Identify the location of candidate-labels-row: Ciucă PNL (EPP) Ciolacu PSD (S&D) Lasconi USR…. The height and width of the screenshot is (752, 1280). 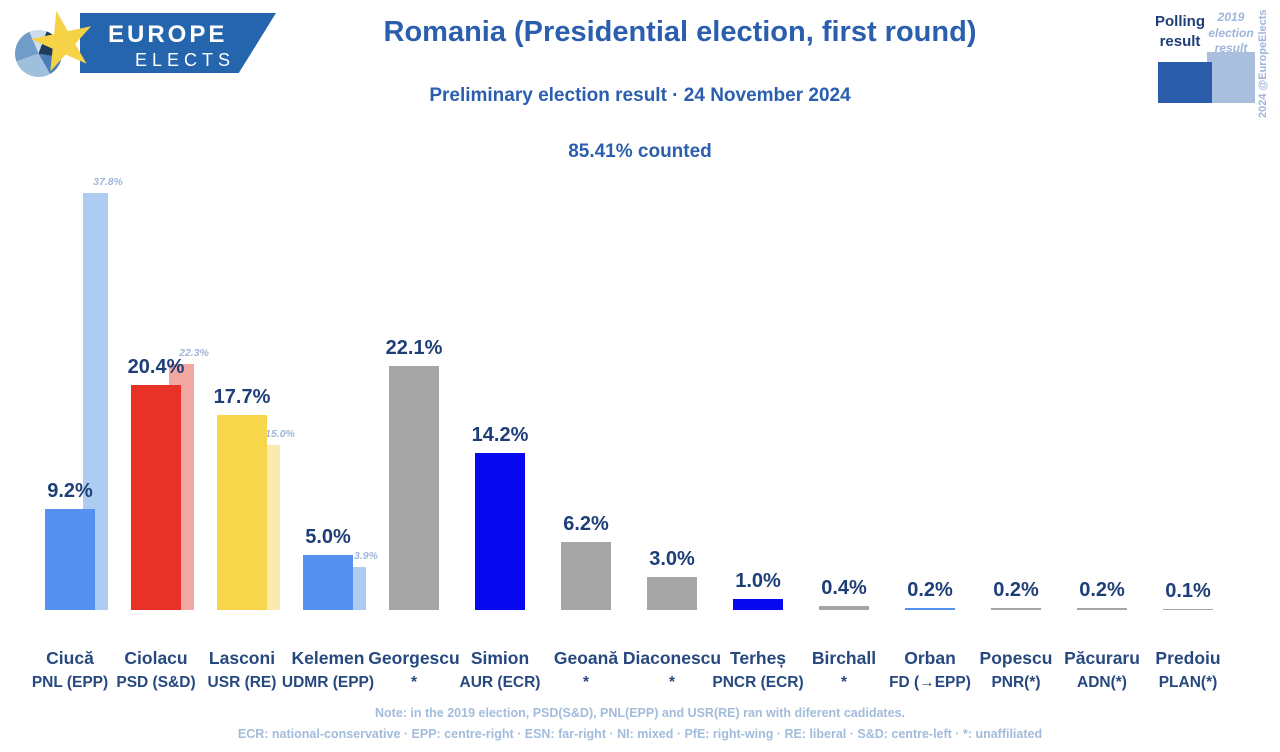
(640, 675).